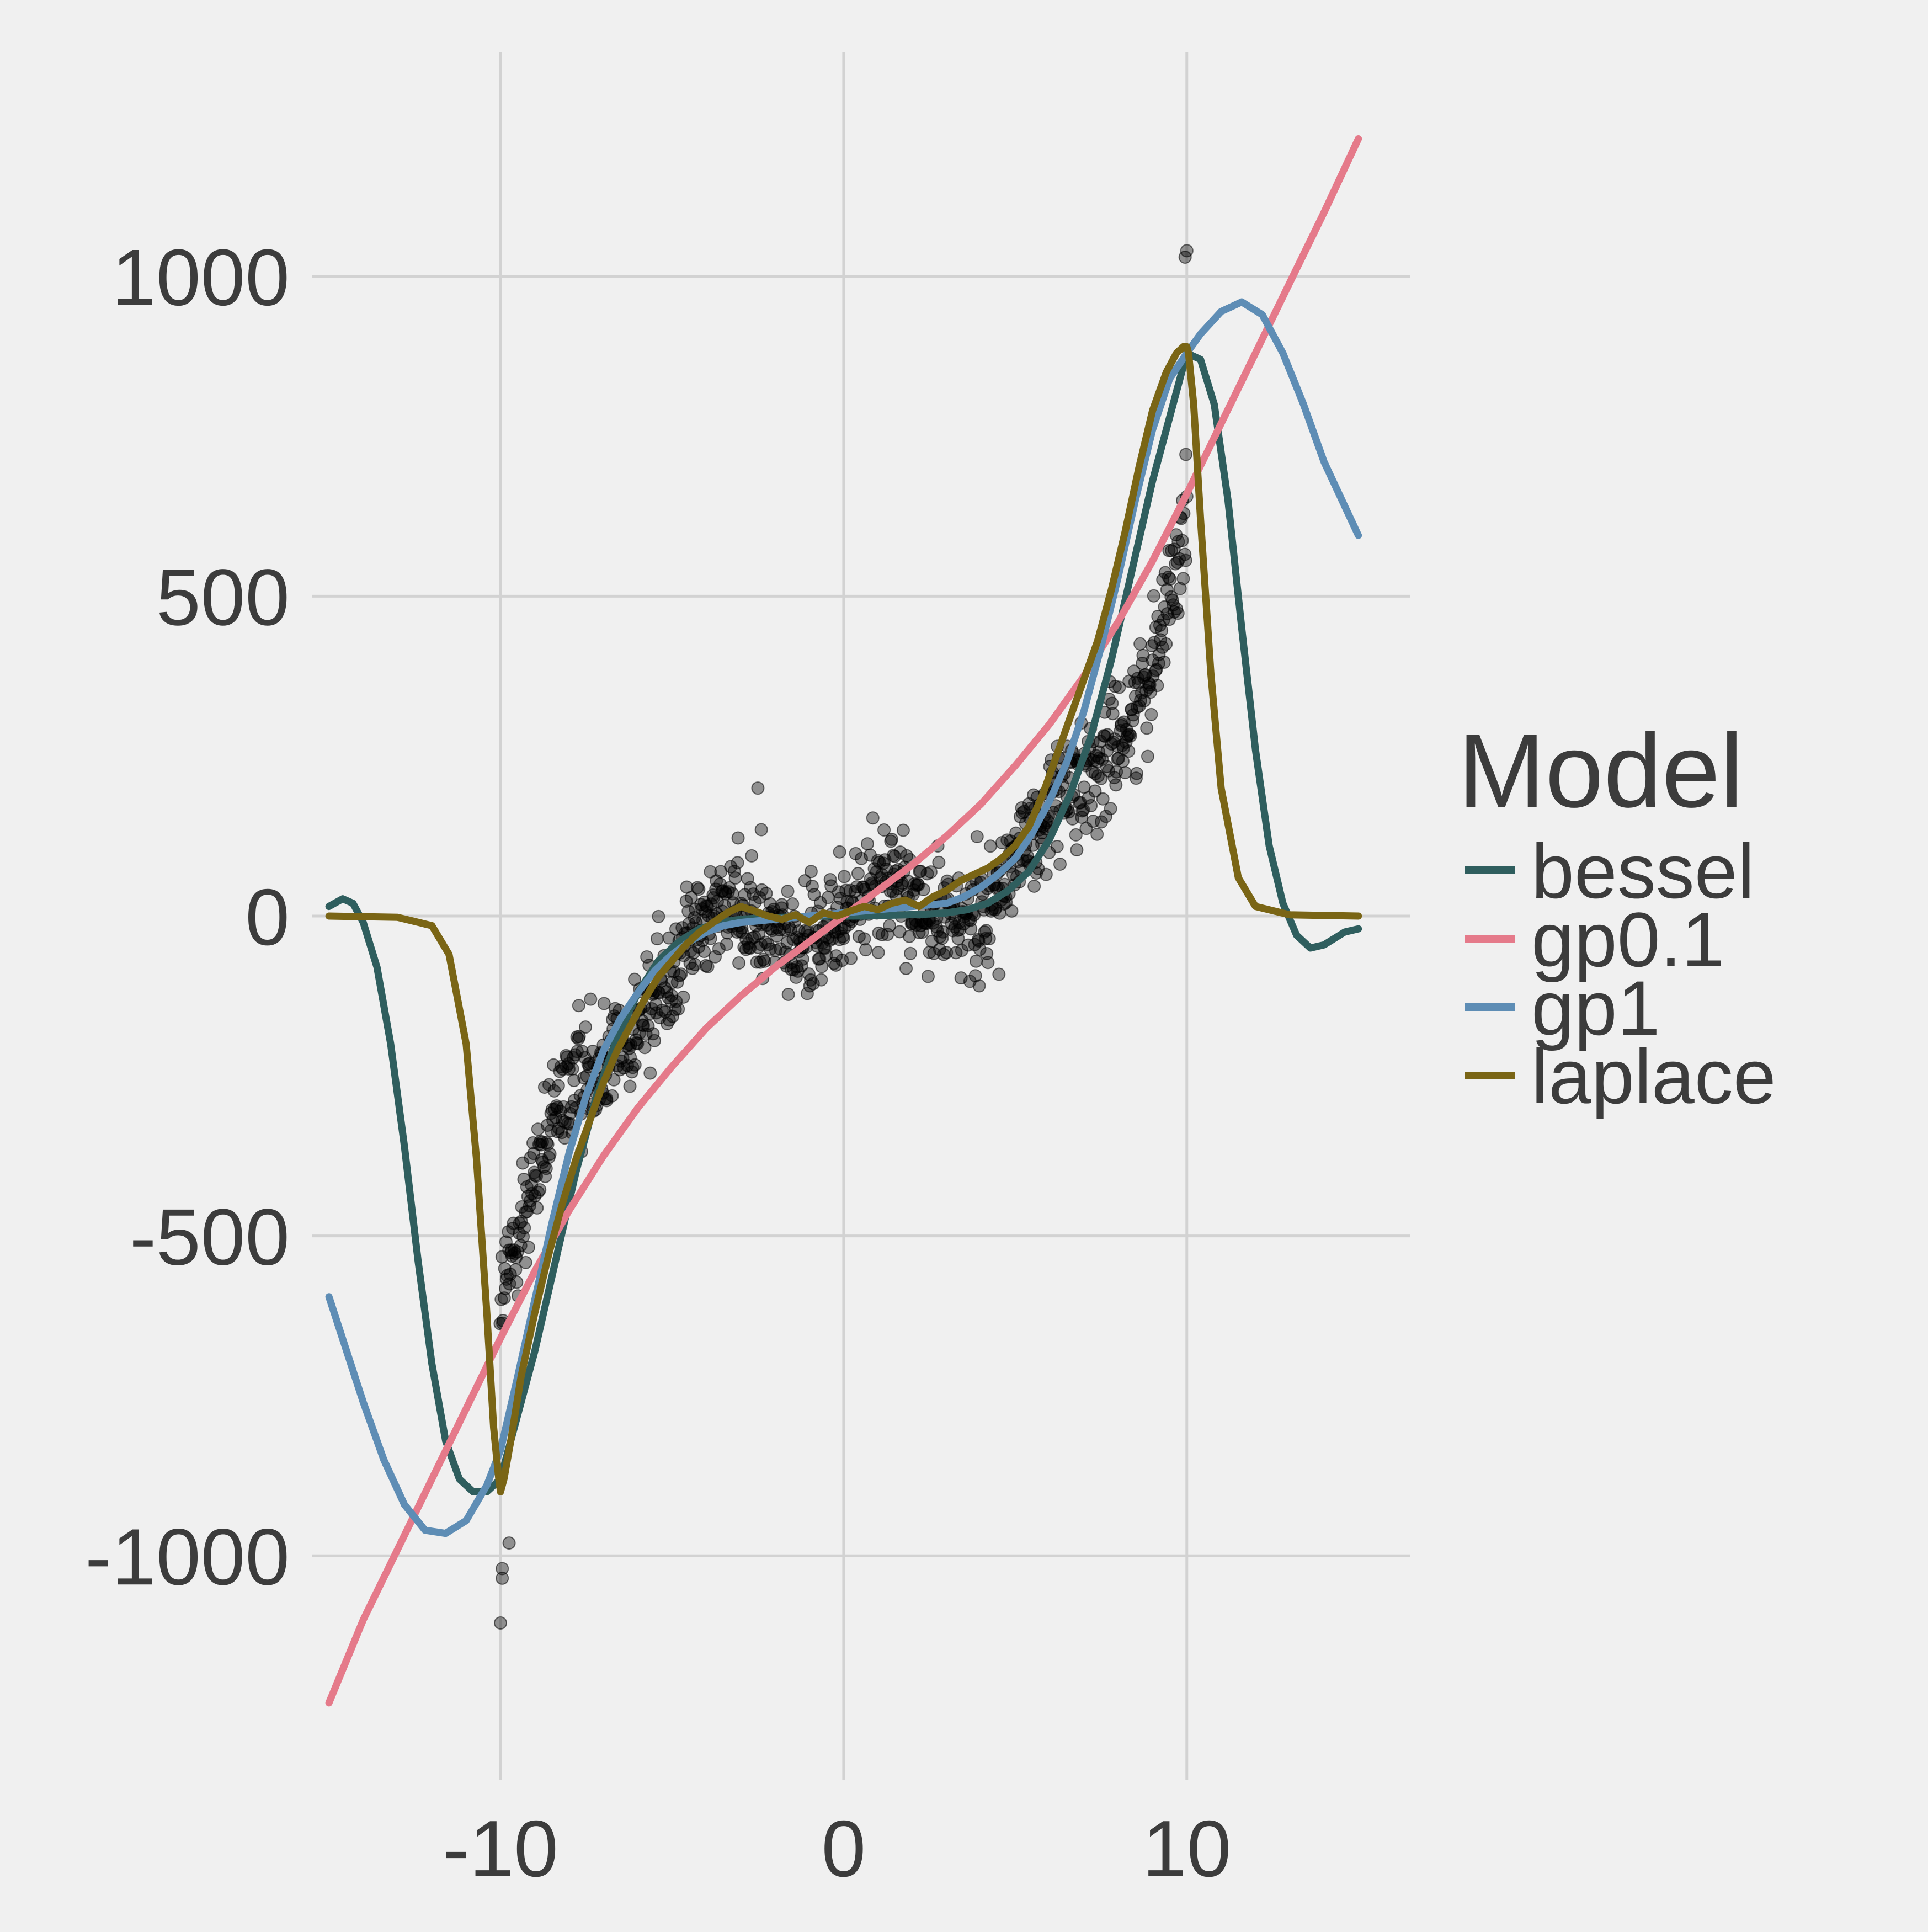  What do you see at coordinates (187, 917) in the screenshot?
I see `y-axis-tick-labels: -1000 -500 0 500 1000` at bounding box center [187, 917].